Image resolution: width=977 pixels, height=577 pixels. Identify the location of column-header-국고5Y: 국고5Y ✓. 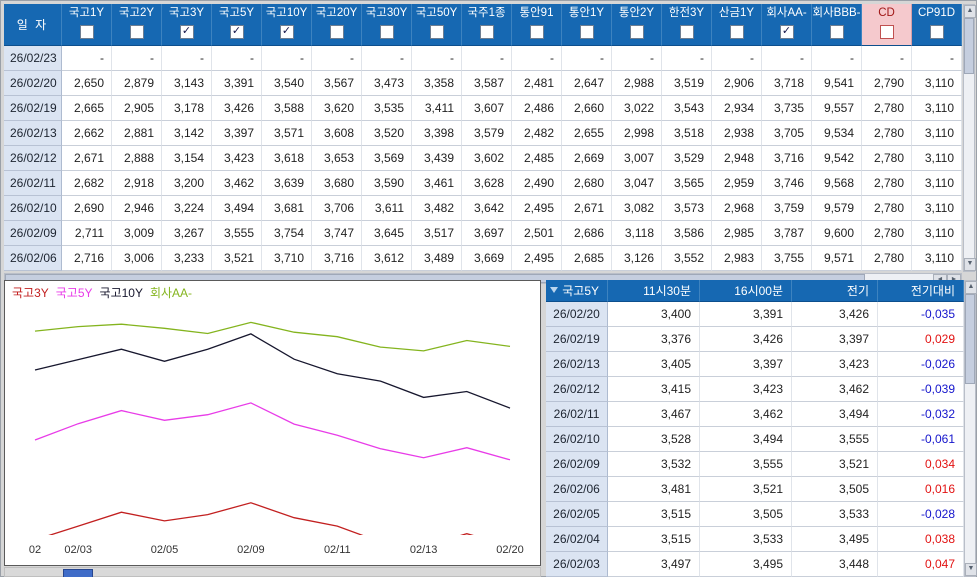
(237, 25).